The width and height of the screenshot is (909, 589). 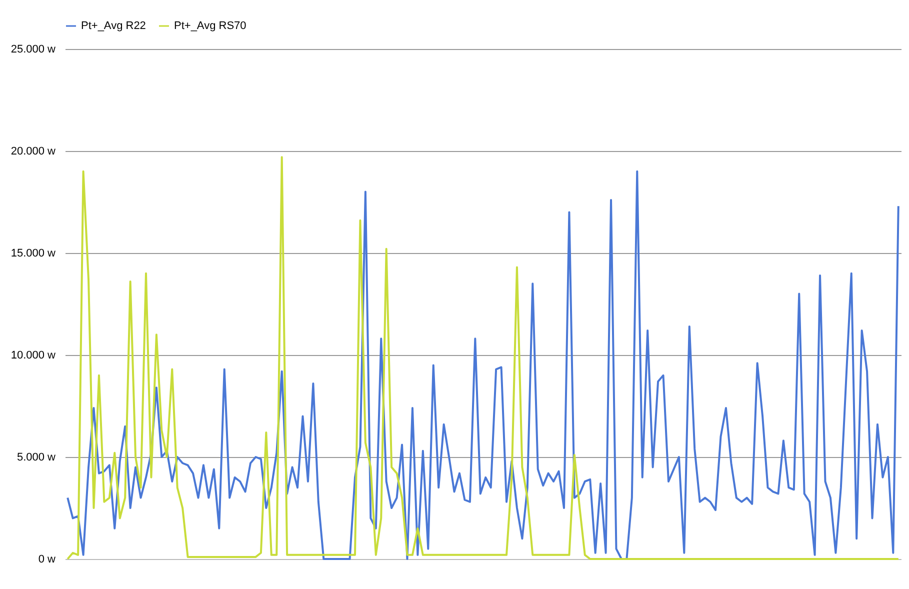 I want to click on y-tick-label: 0 w, so click(x=47, y=560).